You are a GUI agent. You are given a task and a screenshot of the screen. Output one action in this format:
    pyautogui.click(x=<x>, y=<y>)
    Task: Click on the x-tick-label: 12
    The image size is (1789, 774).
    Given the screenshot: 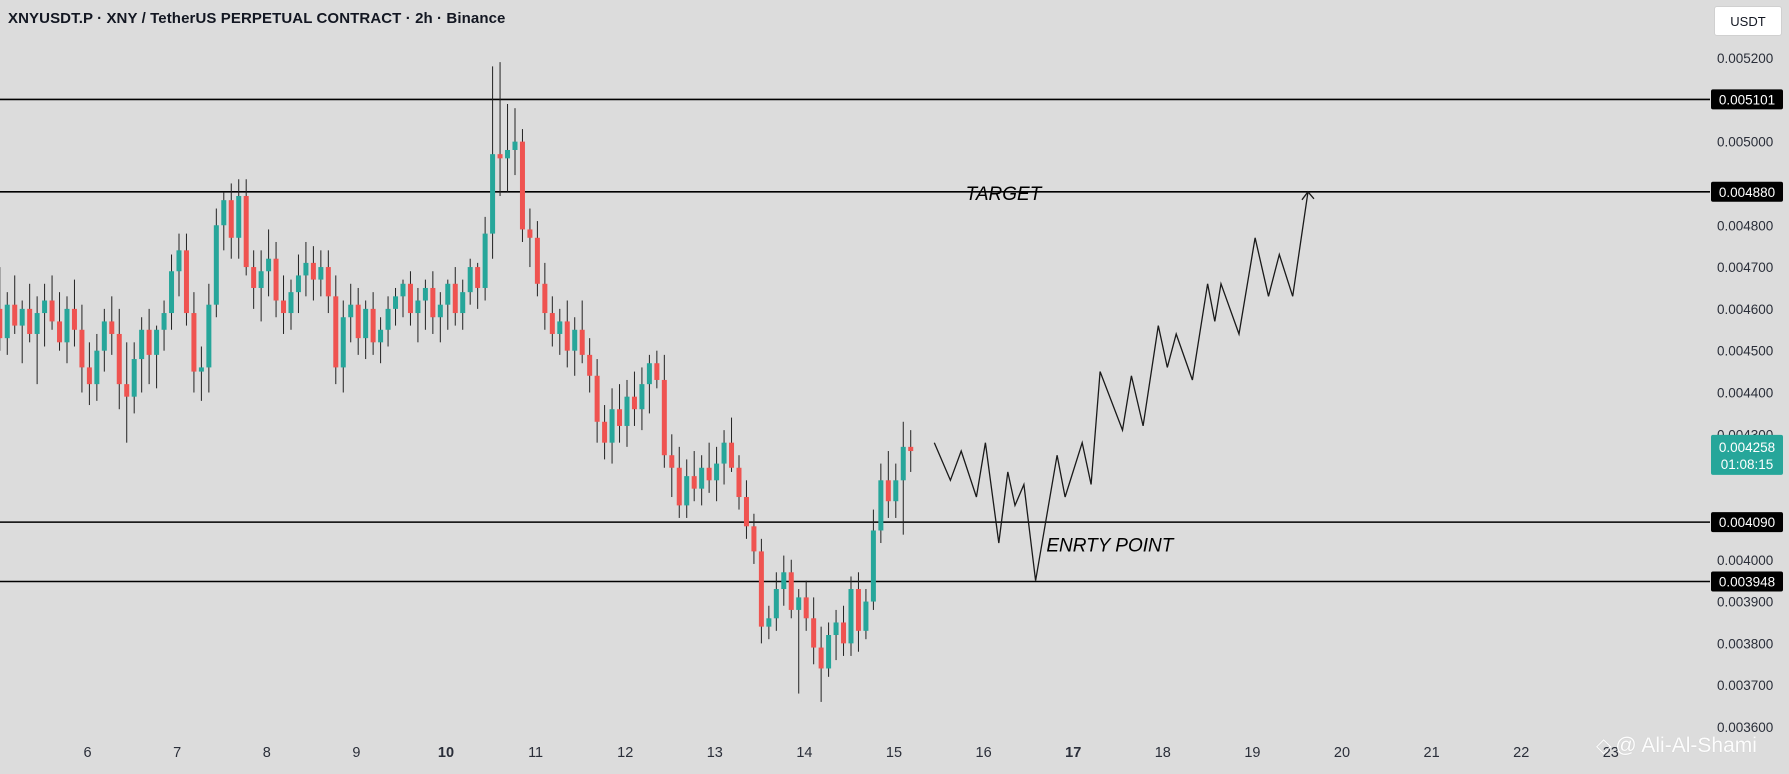 What is the action you would take?
    pyautogui.click(x=625, y=753)
    